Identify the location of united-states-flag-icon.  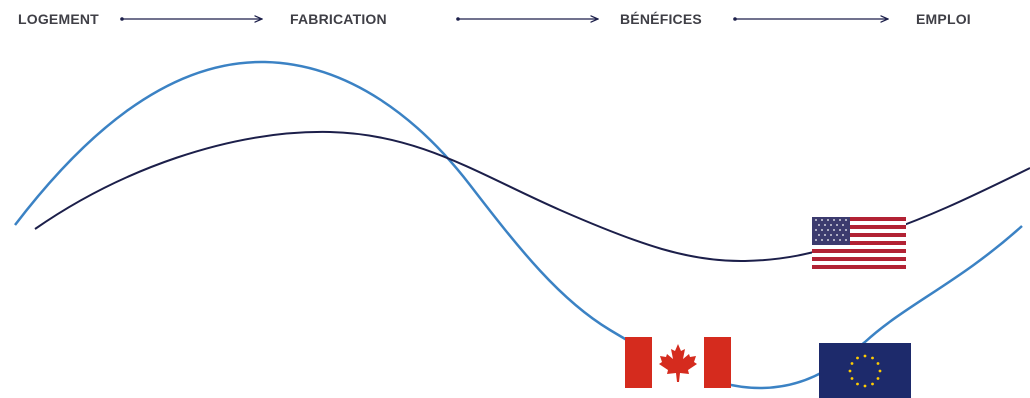
(859, 243).